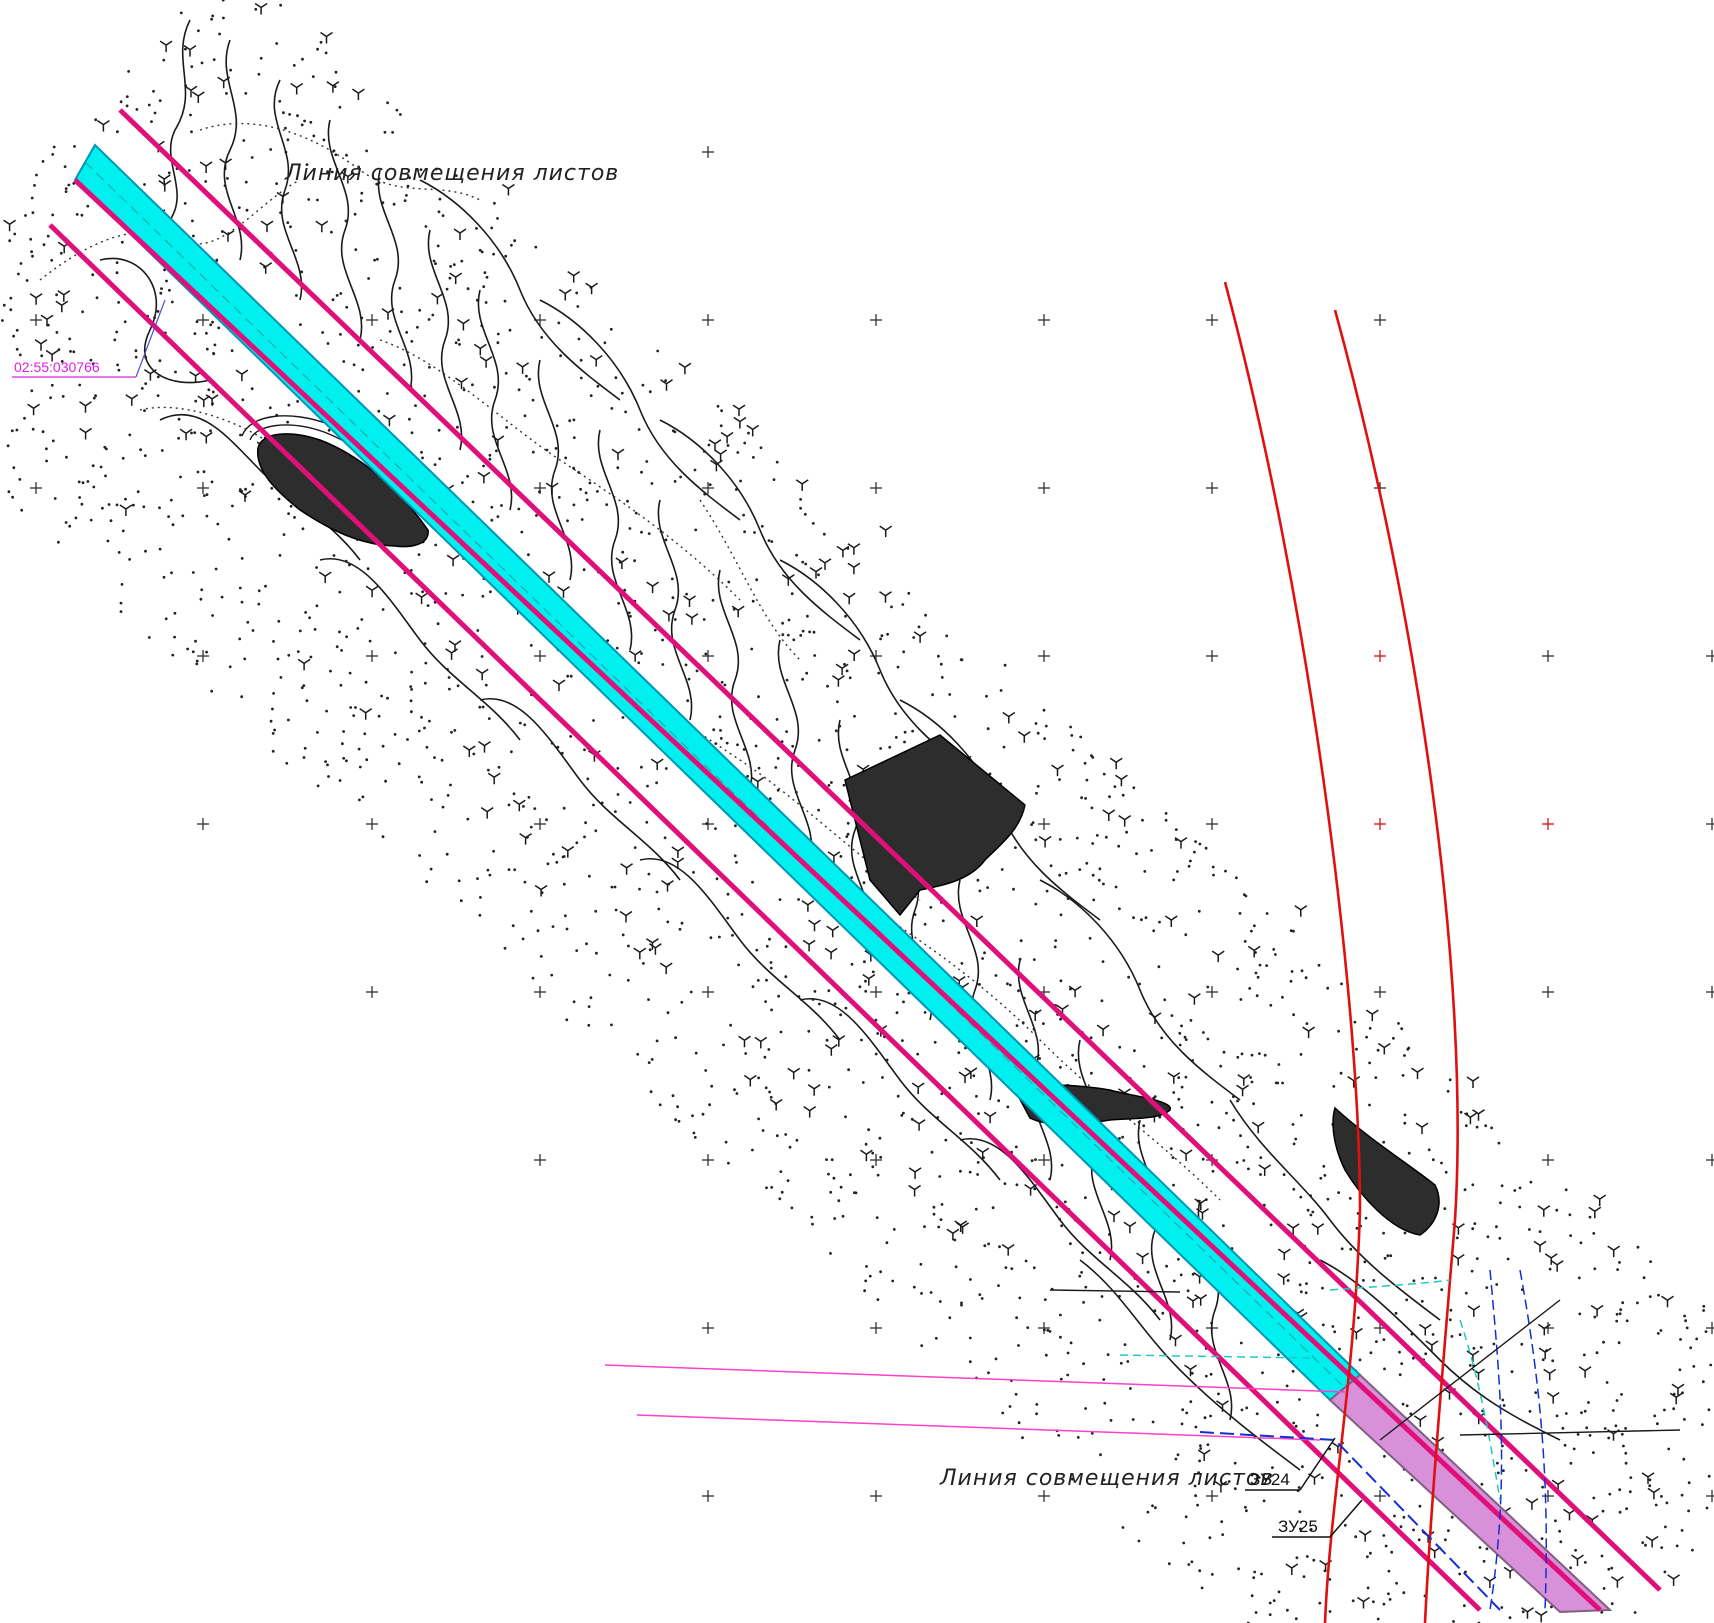 Image resolution: width=1714 pixels, height=1623 pixels. What do you see at coordinates (1044, 1160) in the screenshot?
I see `grid-cross` at bounding box center [1044, 1160].